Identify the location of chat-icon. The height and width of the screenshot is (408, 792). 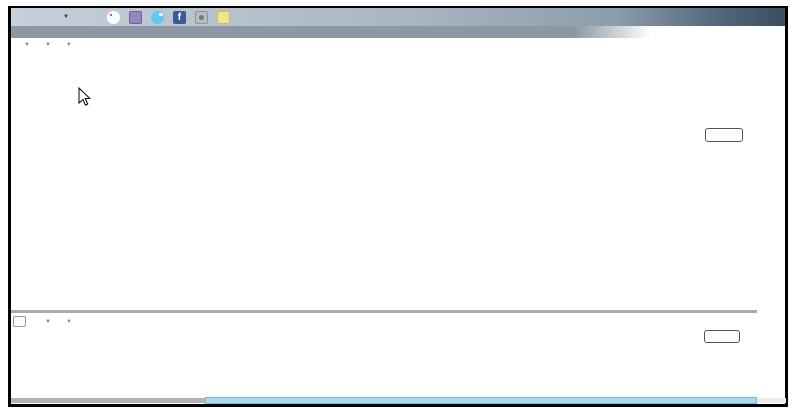
(223, 17).